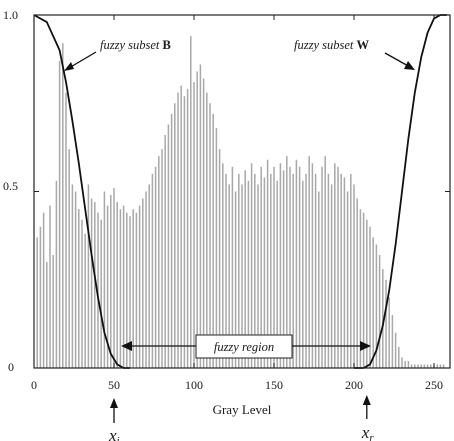 The width and height of the screenshot is (454, 441). Describe the element at coordinates (363, 45) in the screenshot. I see `annotation-fuzzy-subset-w-letter: W` at that location.